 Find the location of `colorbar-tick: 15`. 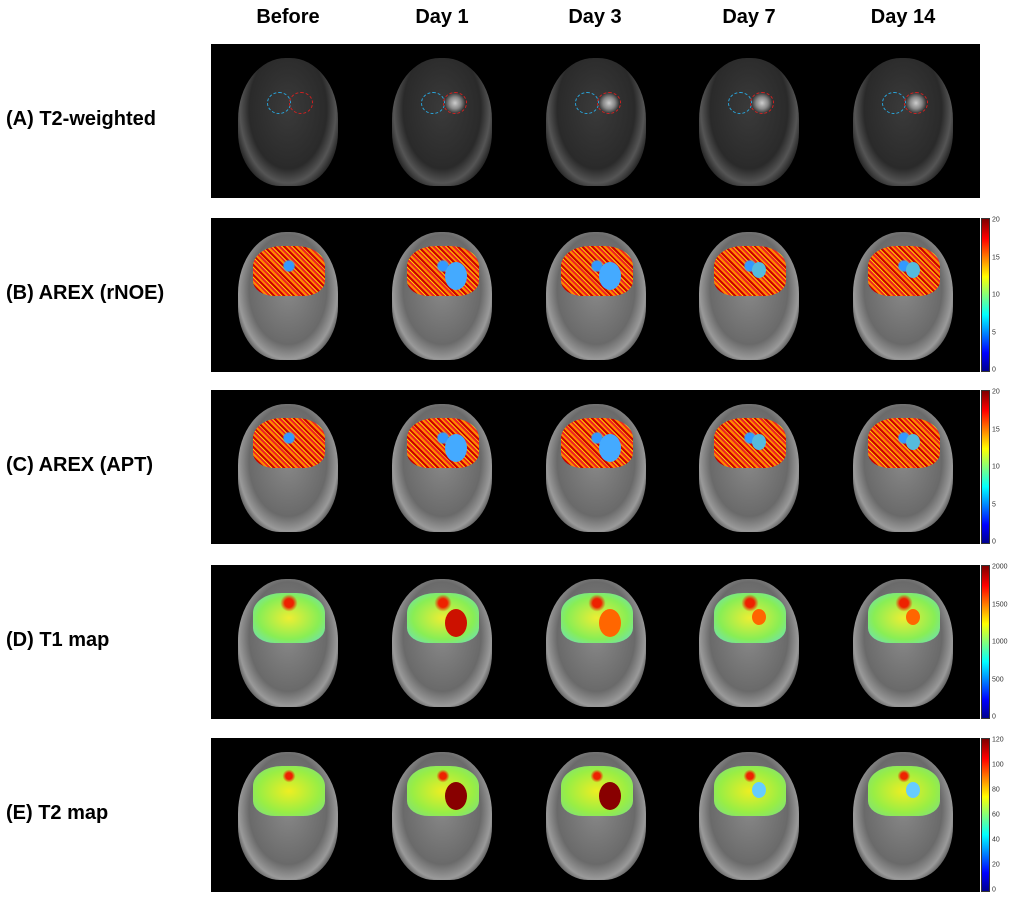

colorbar-tick: 15 is located at coordinates (996, 429).